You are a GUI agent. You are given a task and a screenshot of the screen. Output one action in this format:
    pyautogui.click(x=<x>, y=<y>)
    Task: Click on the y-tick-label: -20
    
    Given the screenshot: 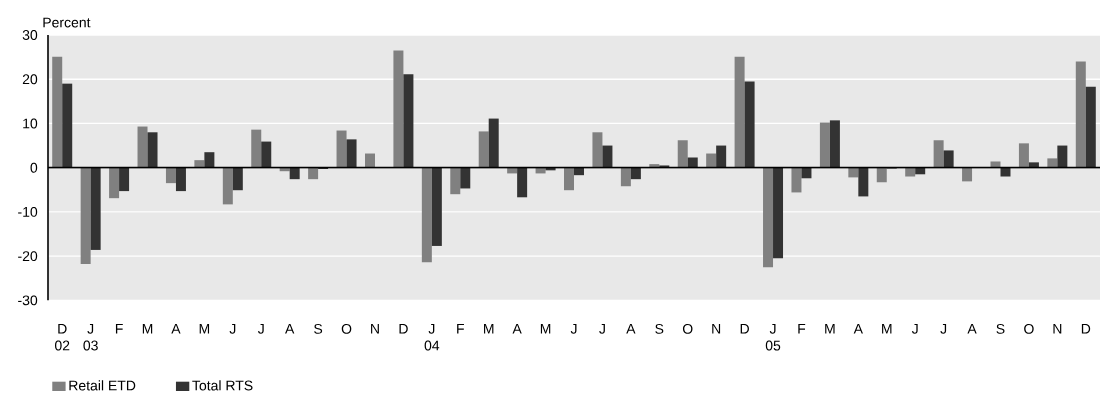 What is the action you would take?
    pyautogui.click(x=28, y=256)
    